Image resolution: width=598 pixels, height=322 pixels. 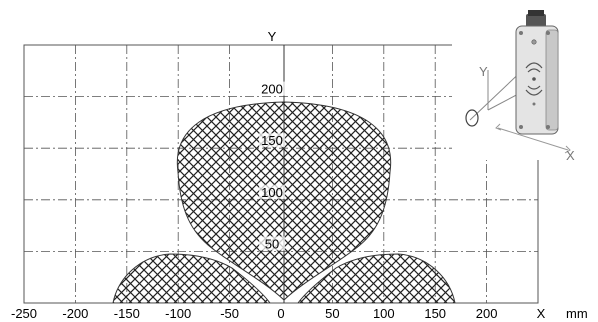 What do you see at coordinates (570, 155) in the screenshot?
I see `inset-x-label: X` at bounding box center [570, 155].